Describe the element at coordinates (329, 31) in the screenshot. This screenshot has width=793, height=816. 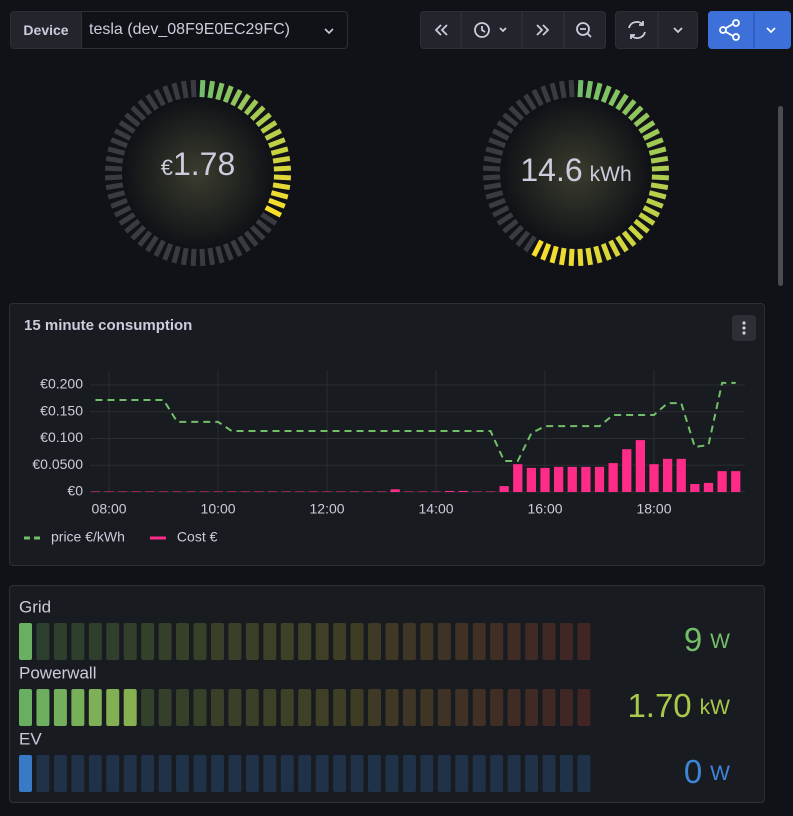
I see `chevron` at that location.